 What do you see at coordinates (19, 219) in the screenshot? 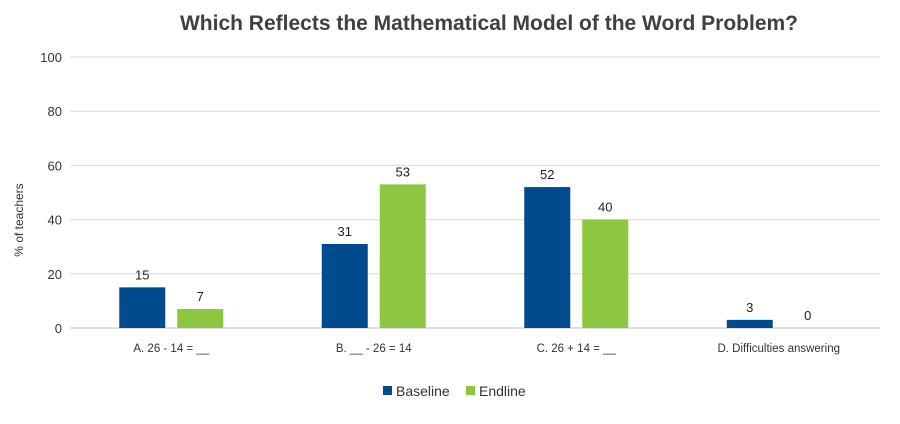
I see `y-axis-label: % of teachers` at bounding box center [19, 219].